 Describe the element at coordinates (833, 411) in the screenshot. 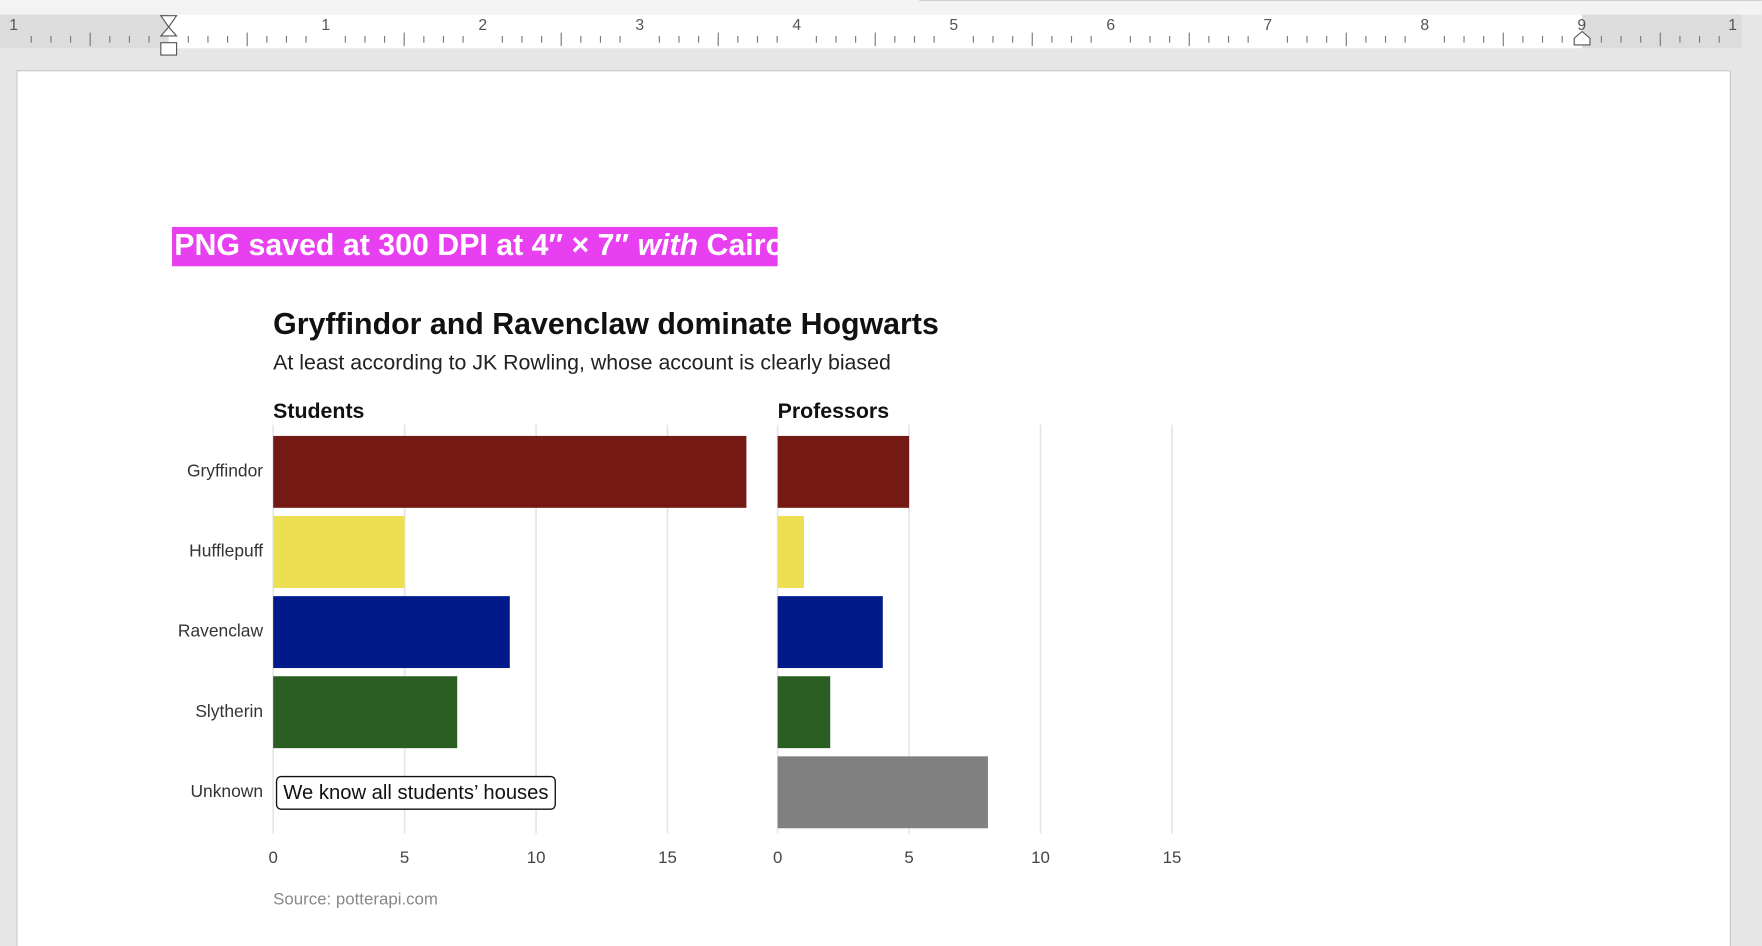

I see `panel-title: Professors` at that location.